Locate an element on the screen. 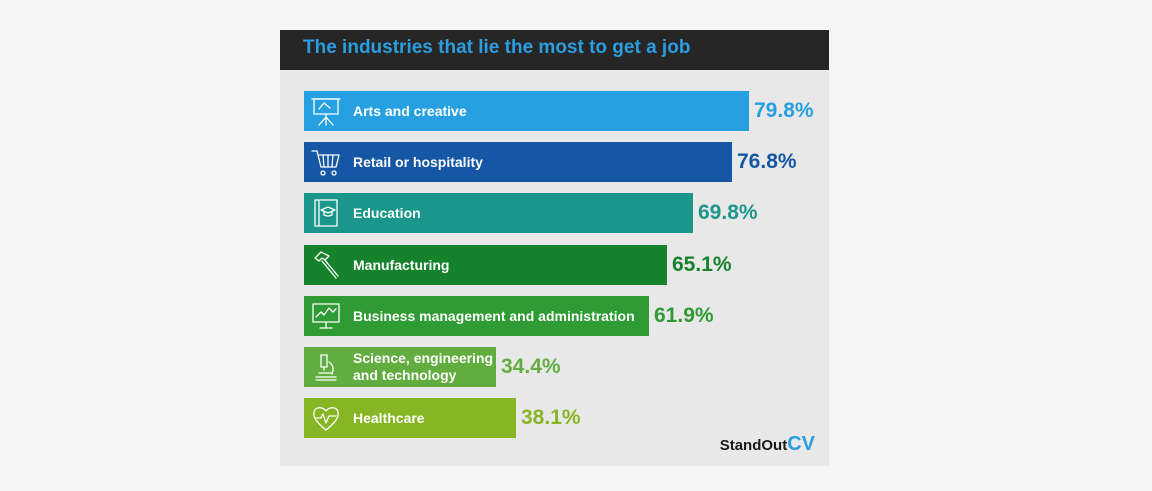 The height and width of the screenshot is (491, 1152). bar-label: Manufacturing is located at coordinates (401, 264).